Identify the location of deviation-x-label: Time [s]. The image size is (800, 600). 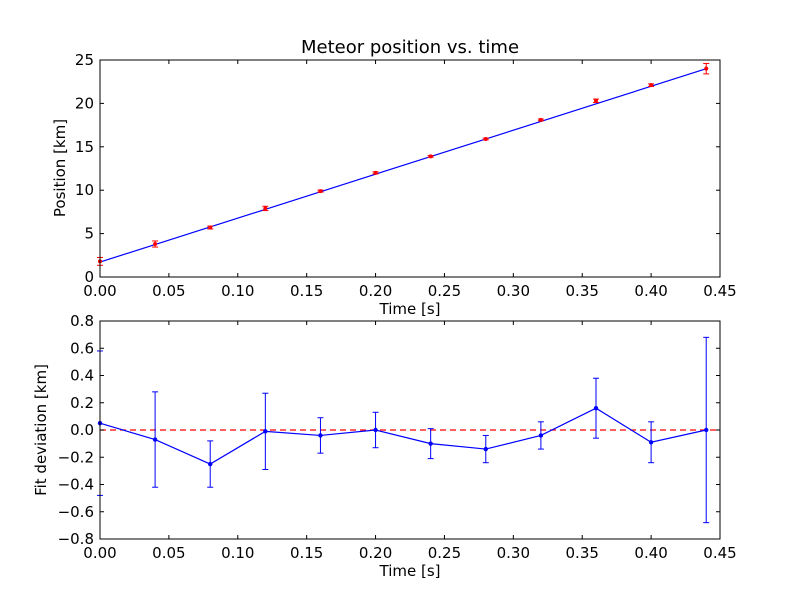
(410, 571).